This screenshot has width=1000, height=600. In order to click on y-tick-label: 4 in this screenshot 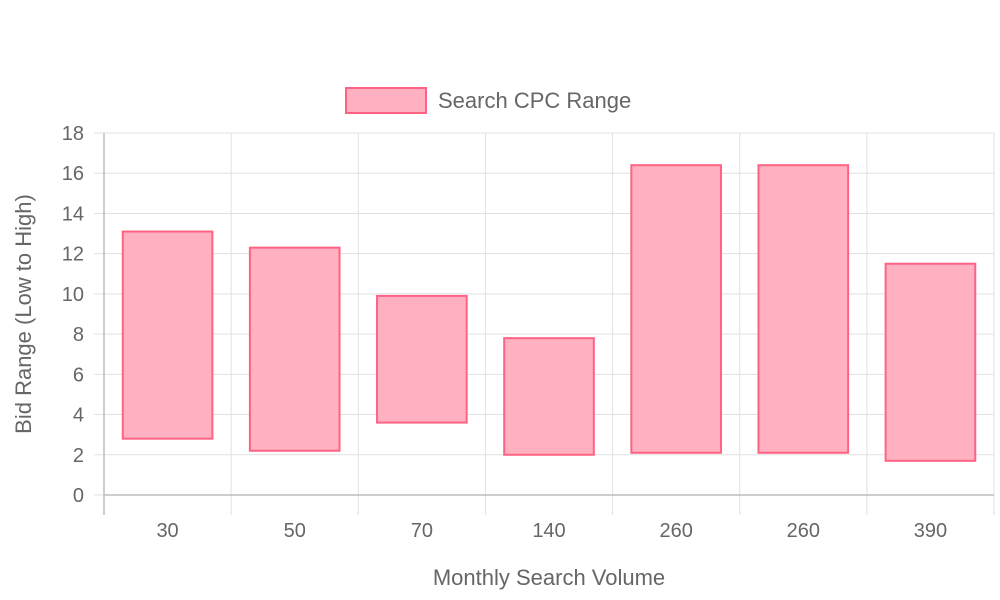, I will do `click(78, 416)`.